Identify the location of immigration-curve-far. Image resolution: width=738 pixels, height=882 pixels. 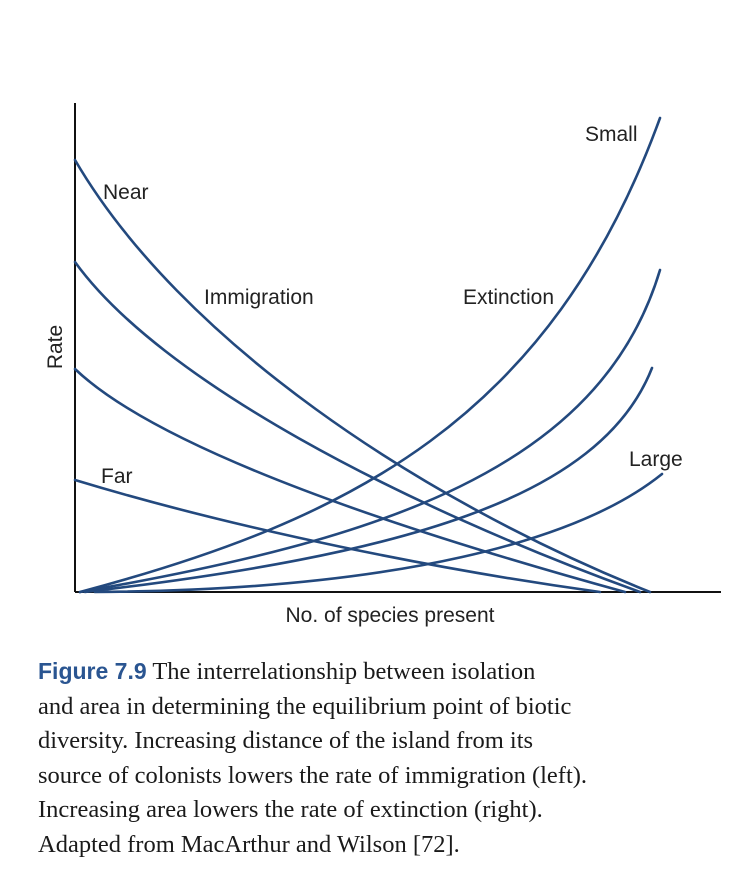
(337, 536).